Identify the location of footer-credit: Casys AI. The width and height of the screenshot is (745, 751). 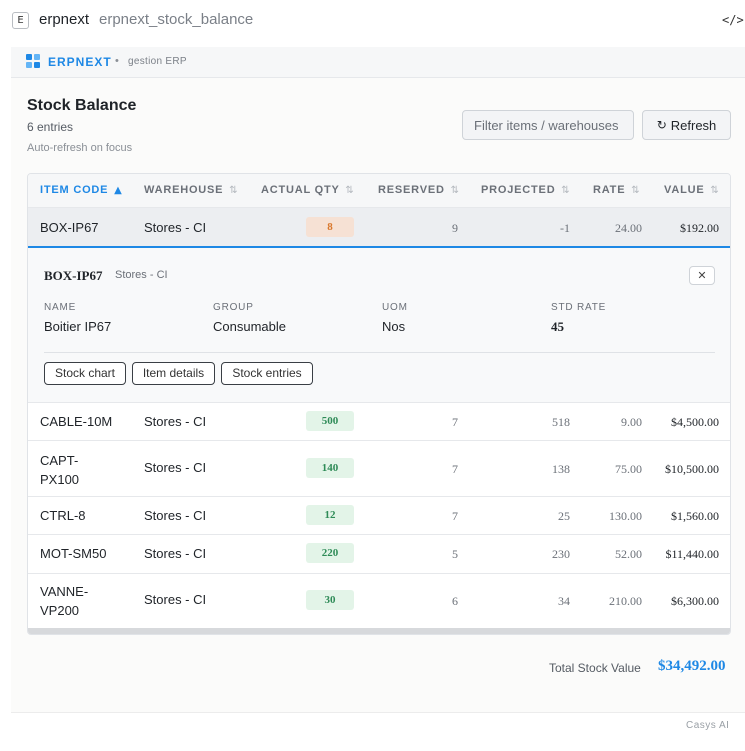
(708, 725).